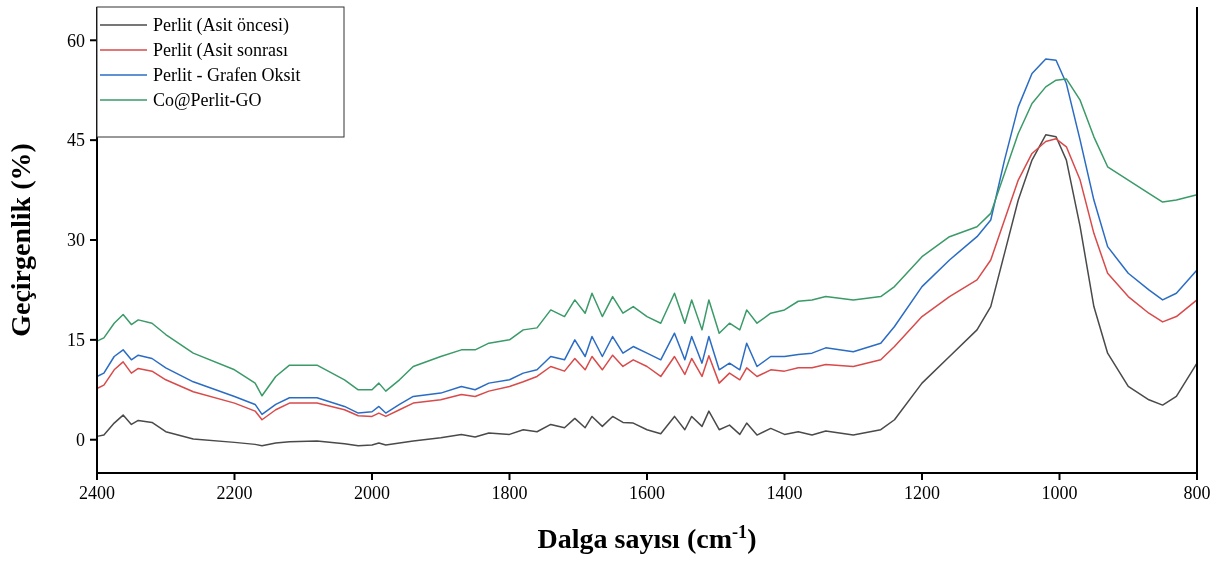 This screenshot has width=1219, height=562. What do you see at coordinates (76, 140) in the screenshot?
I see `y-tick-label: 45` at bounding box center [76, 140].